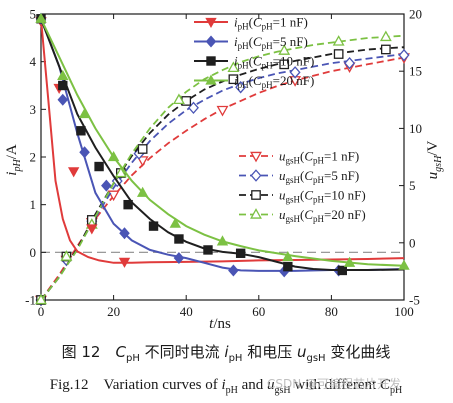  What do you see at coordinates (404, 311) in the screenshot?
I see `x-tick-label: 100` at bounding box center [404, 311].